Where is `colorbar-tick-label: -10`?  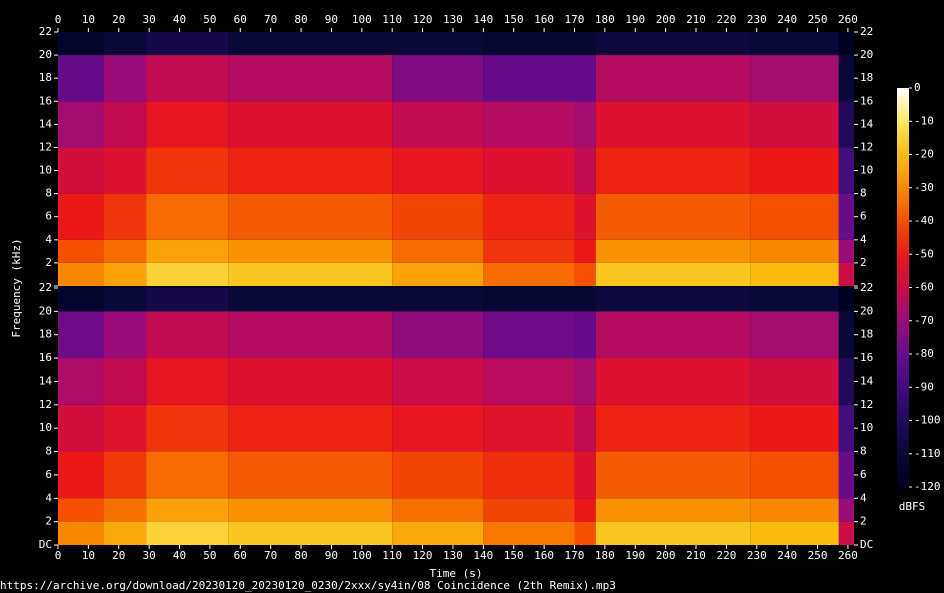 colorbar-tick-label: -10 is located at coordinates (924, 120).